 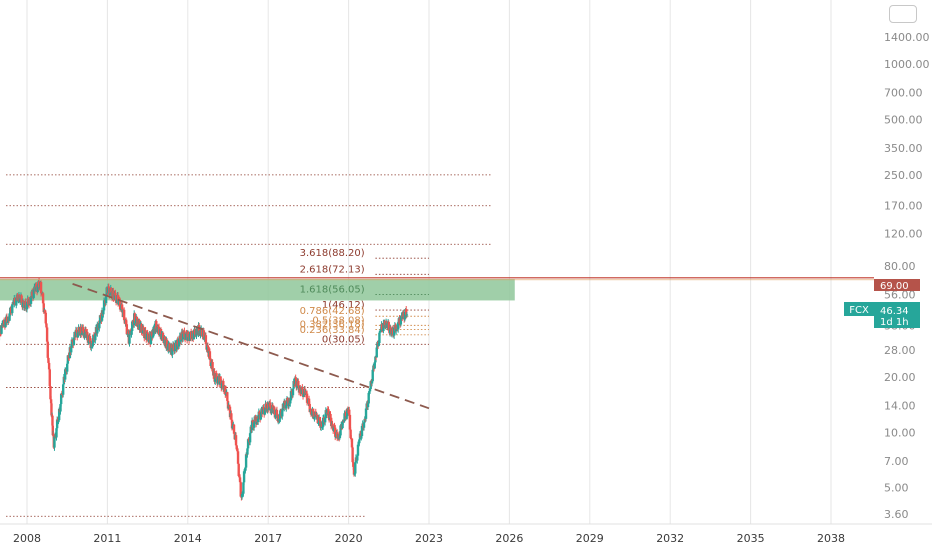 I want to click on fib-level-label: 2.618(72.13), so click(x=332, y=269).